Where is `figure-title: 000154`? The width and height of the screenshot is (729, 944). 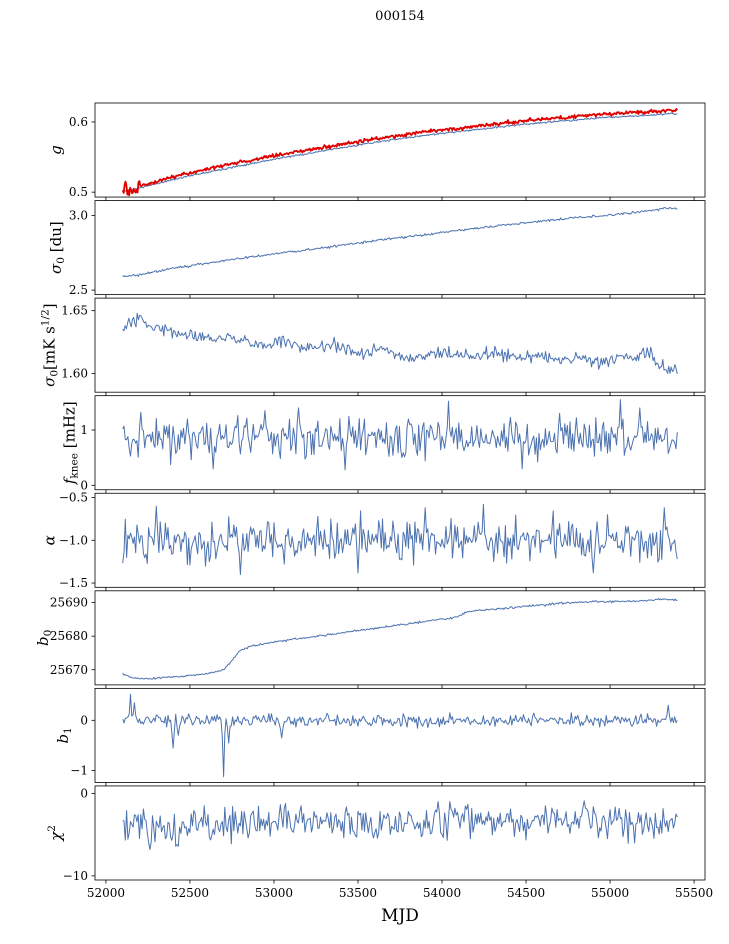
figure-title: 000154 is located at coordinates (400, 16).